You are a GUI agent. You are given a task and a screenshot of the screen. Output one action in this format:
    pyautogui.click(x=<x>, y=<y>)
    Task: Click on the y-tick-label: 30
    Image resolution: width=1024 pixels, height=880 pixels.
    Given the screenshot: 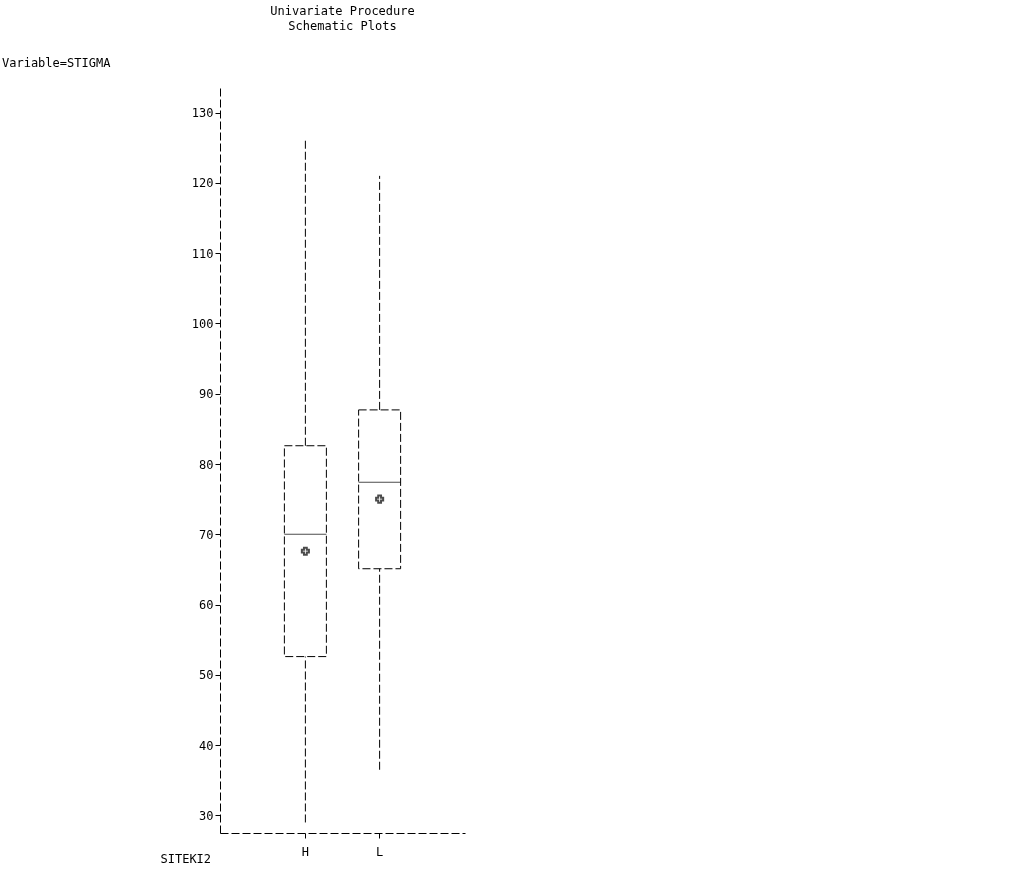 What is the action you would take?
    pyautogui.click(x=206, y=815)
    